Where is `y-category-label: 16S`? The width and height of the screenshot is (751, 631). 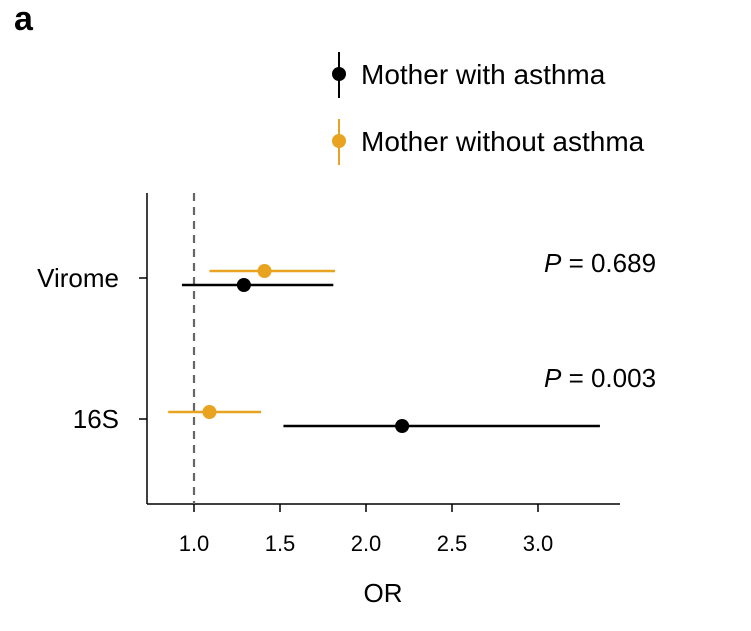 y-category-label: 16S is located at coordinates (96, 419).